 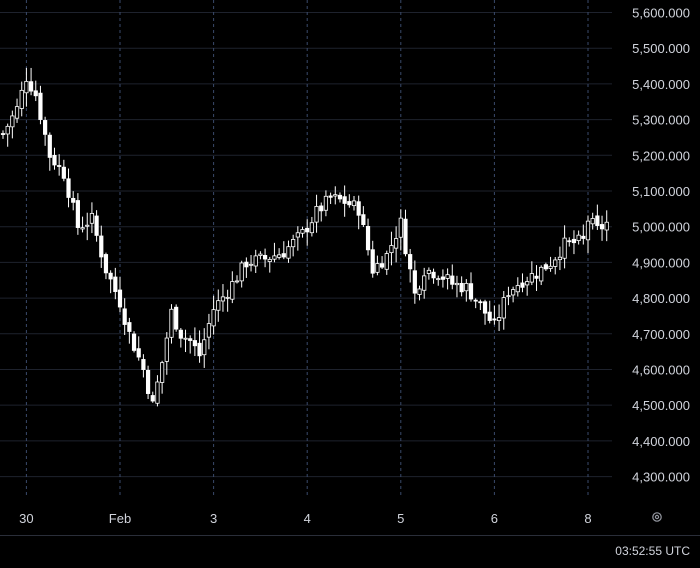 I want to click on gear-icon, so click(x=657, y=517).